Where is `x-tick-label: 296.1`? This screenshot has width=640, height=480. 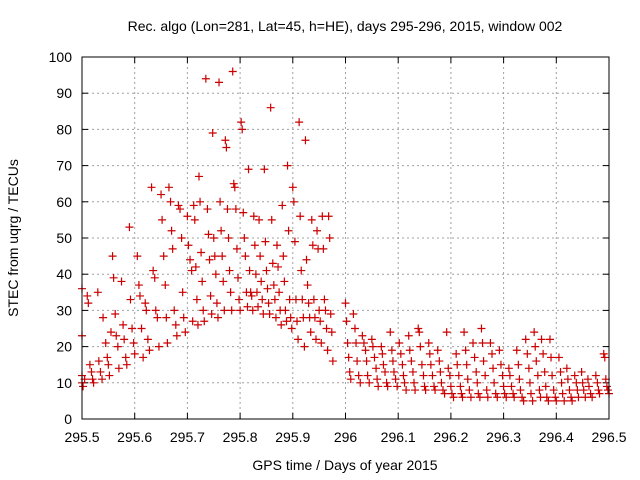
x-tick-label: 296.1 is located at coordinates (398, 437).